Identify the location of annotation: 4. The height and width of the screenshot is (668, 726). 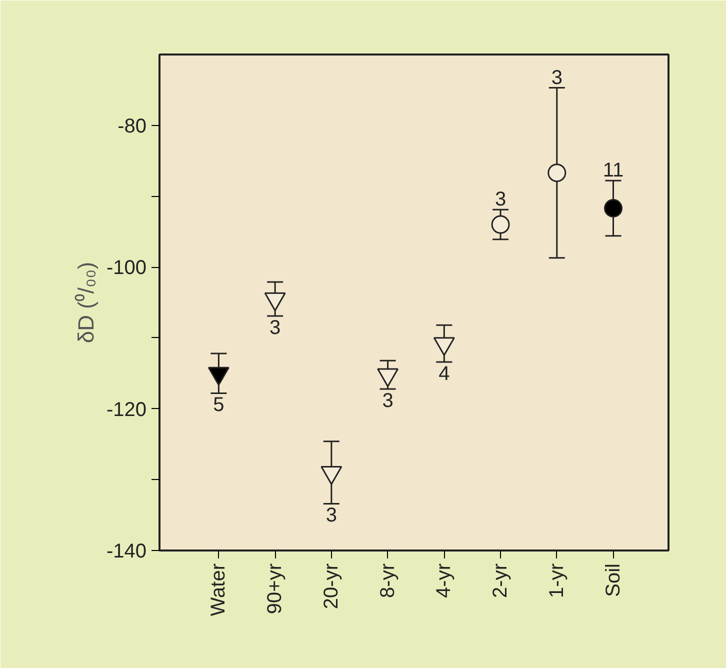
(444, 374).